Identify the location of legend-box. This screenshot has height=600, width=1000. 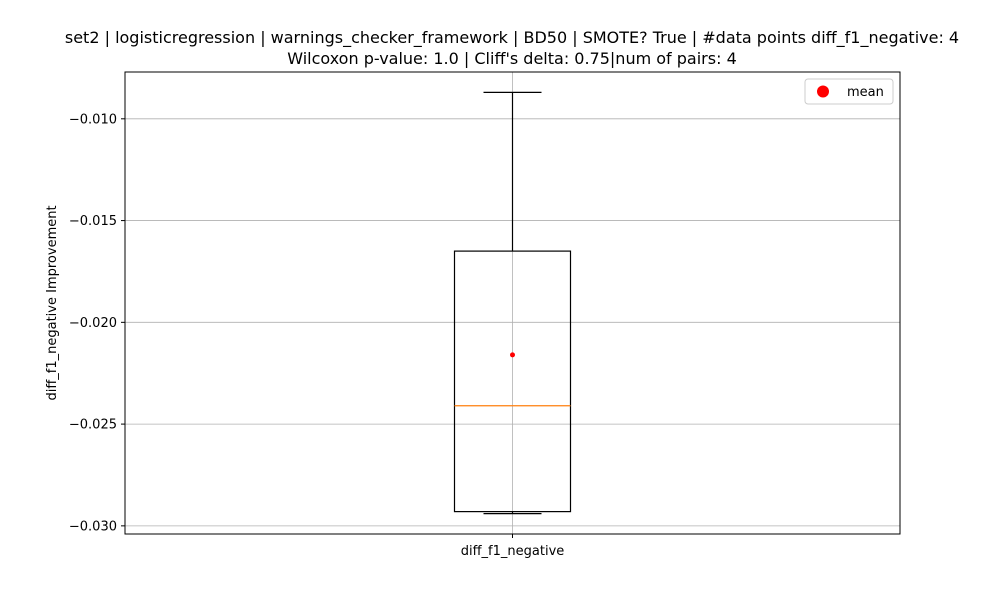
(849, 91).